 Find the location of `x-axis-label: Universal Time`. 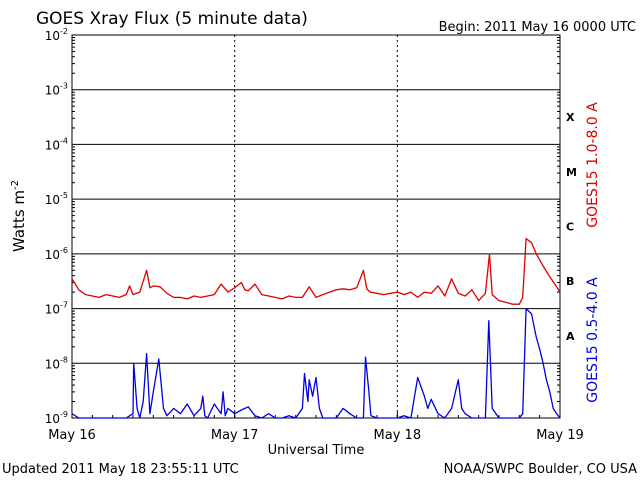

x-axis-label: Universal Time is located at coordinates (316, 450).